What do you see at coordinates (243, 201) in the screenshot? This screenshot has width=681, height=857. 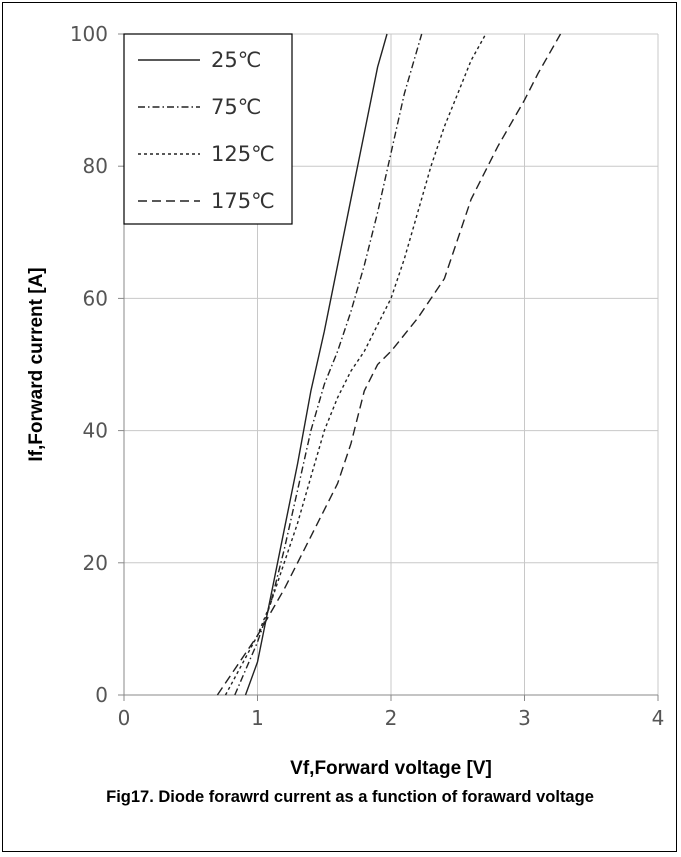 I see `legend-label-4: 175℃` at bounding box center [243, 201].